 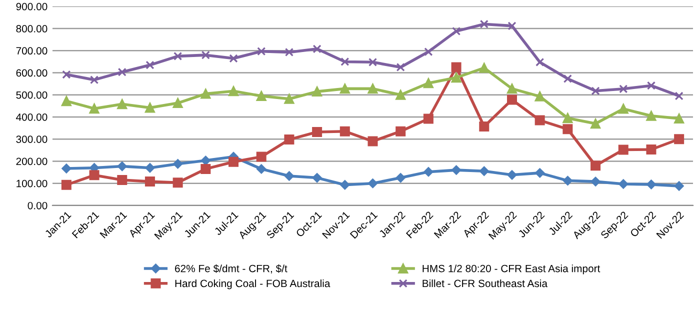 I want to click on y-tick-label: 600.00, so click(x=32, y=73).